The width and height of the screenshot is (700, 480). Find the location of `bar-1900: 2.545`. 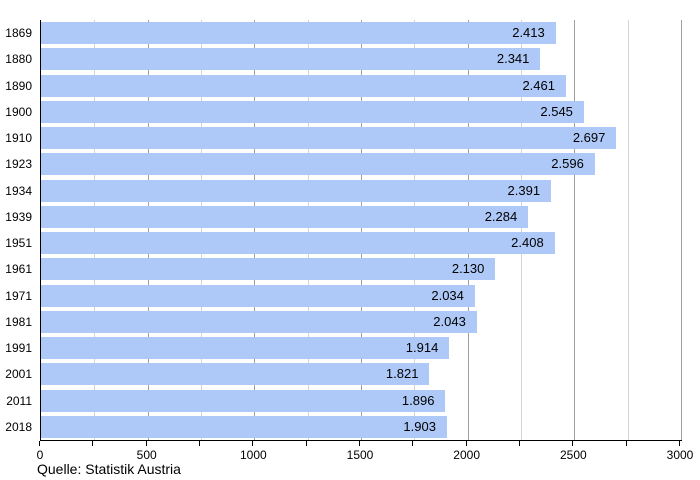

bar-1900: 2.545 is located at coordinates (312, 111).